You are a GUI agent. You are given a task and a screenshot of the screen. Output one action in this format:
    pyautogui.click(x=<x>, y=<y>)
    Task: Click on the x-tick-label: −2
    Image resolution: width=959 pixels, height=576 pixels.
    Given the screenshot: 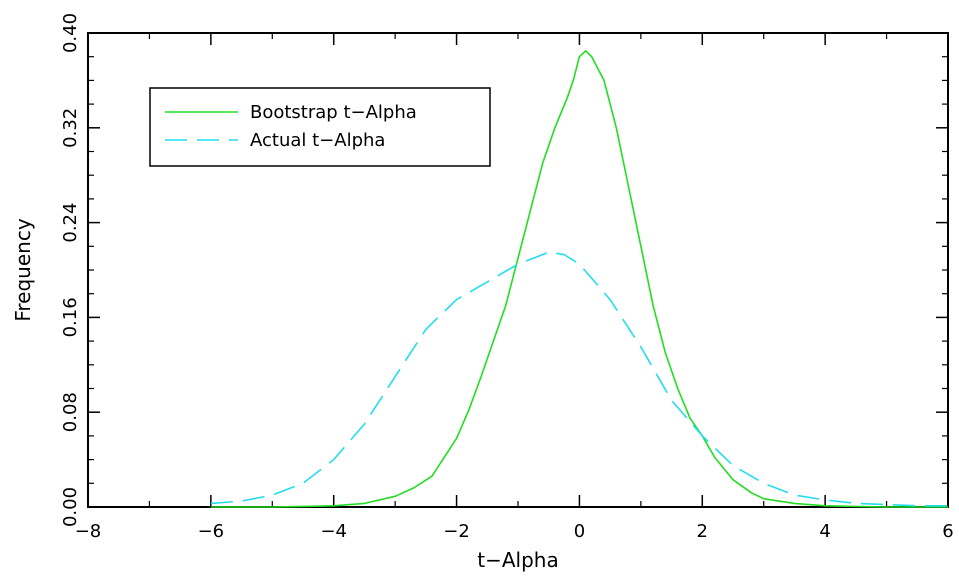 What is the action you would take?
    pyautogui.click(x=456, y=531)
    